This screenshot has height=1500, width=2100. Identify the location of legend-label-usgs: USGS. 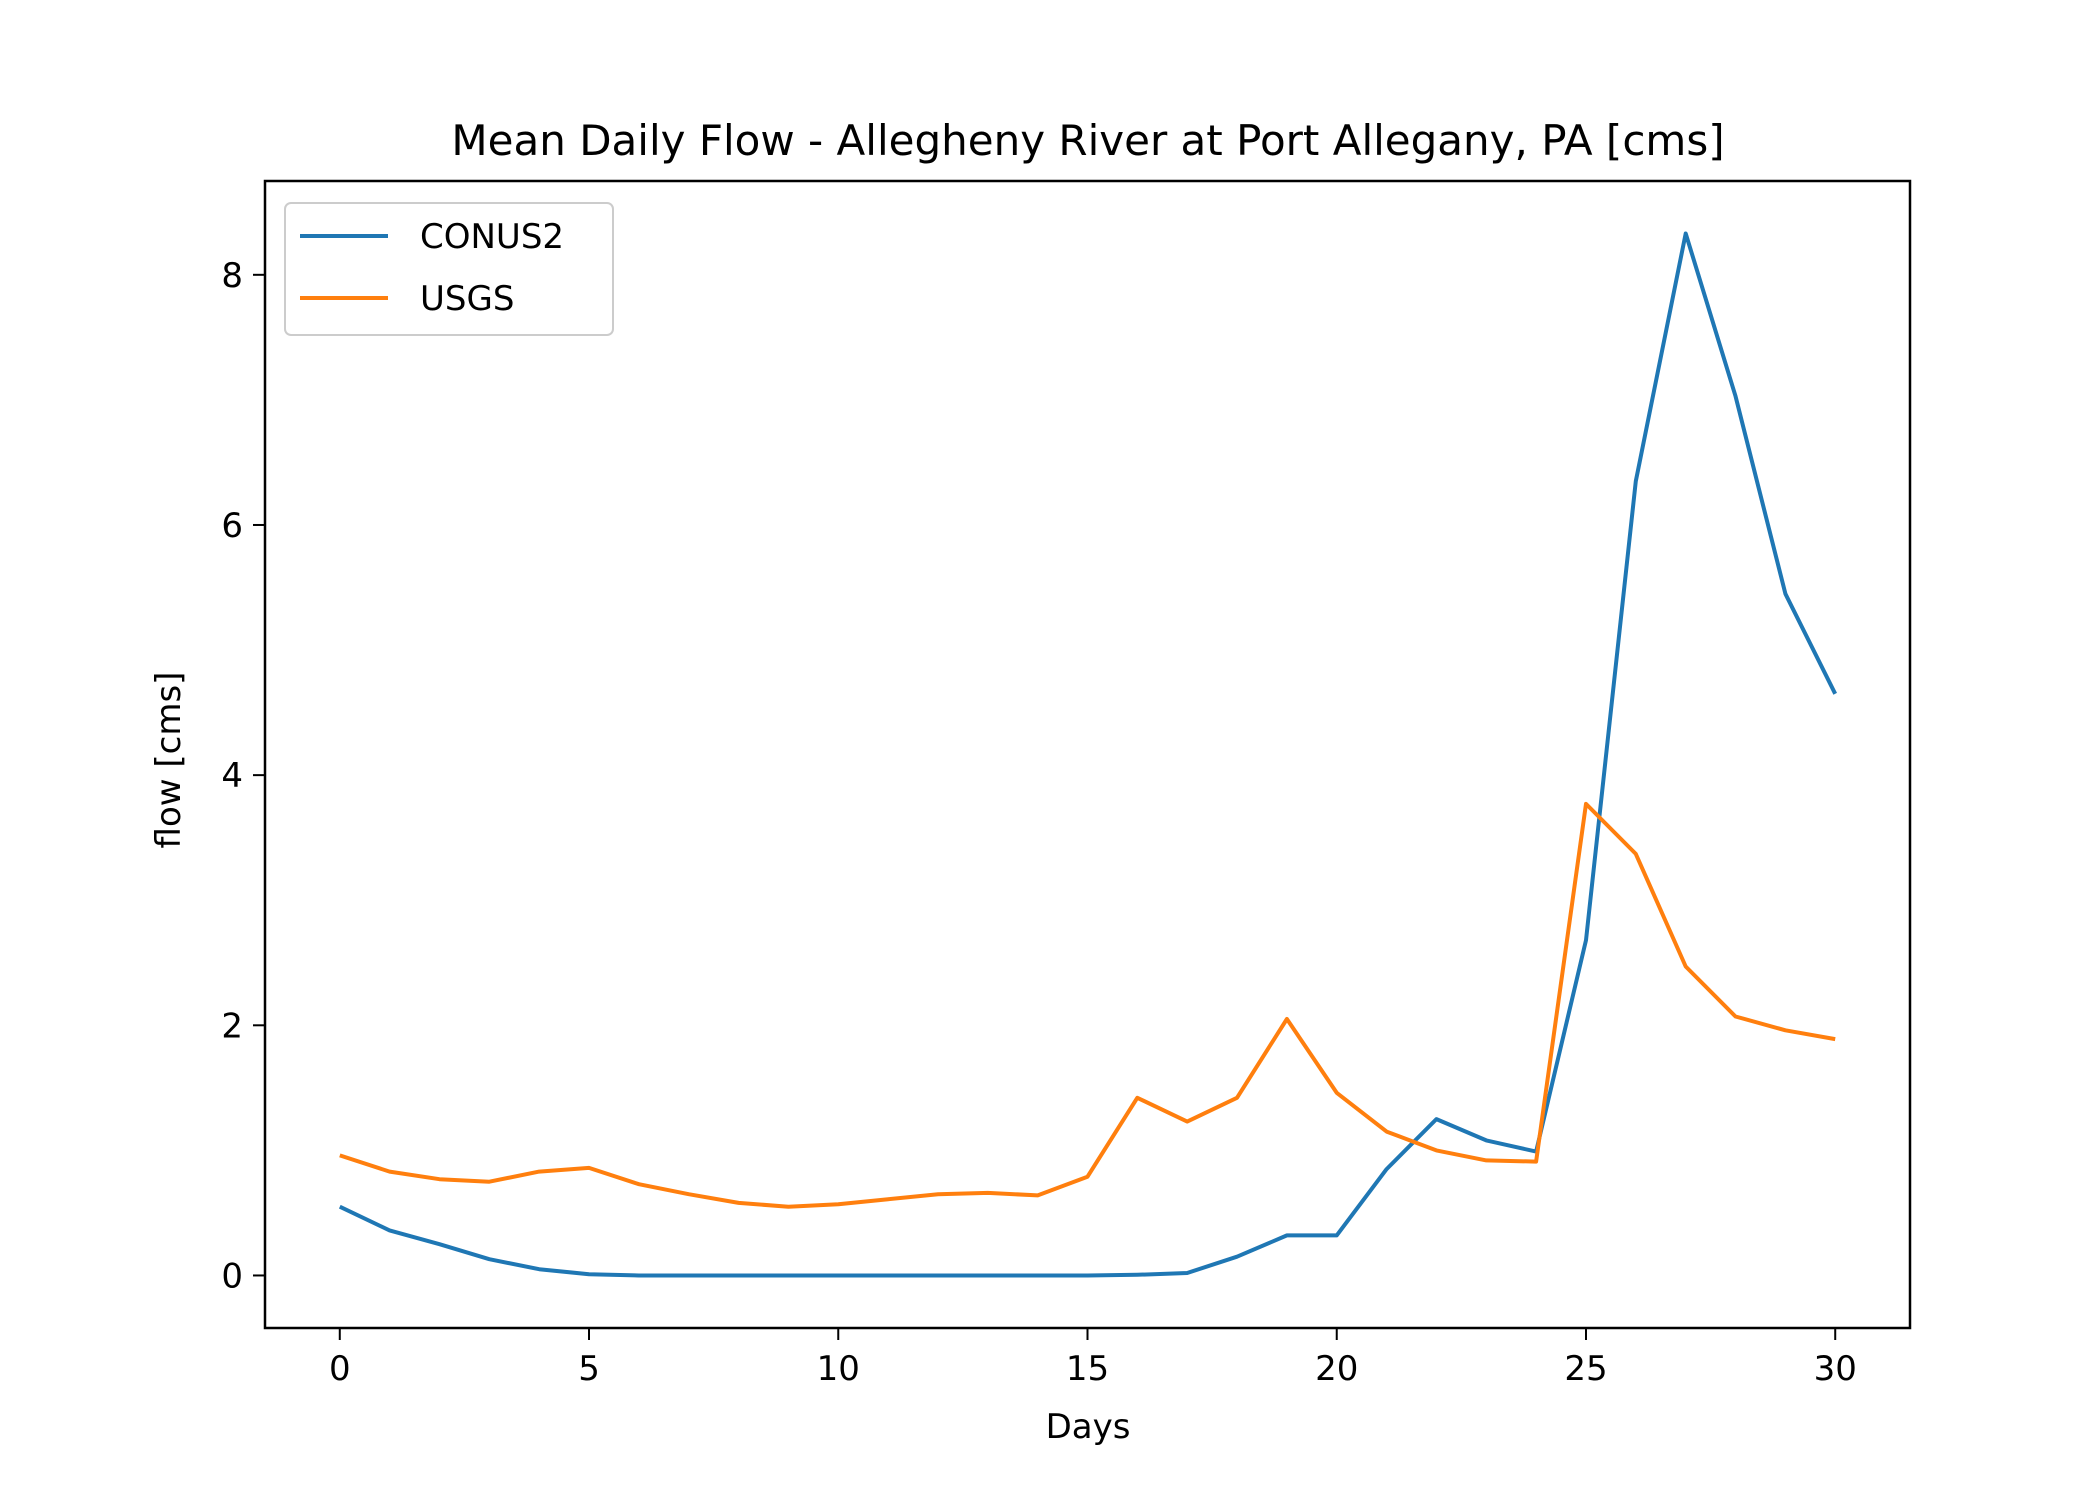
(467, 299).